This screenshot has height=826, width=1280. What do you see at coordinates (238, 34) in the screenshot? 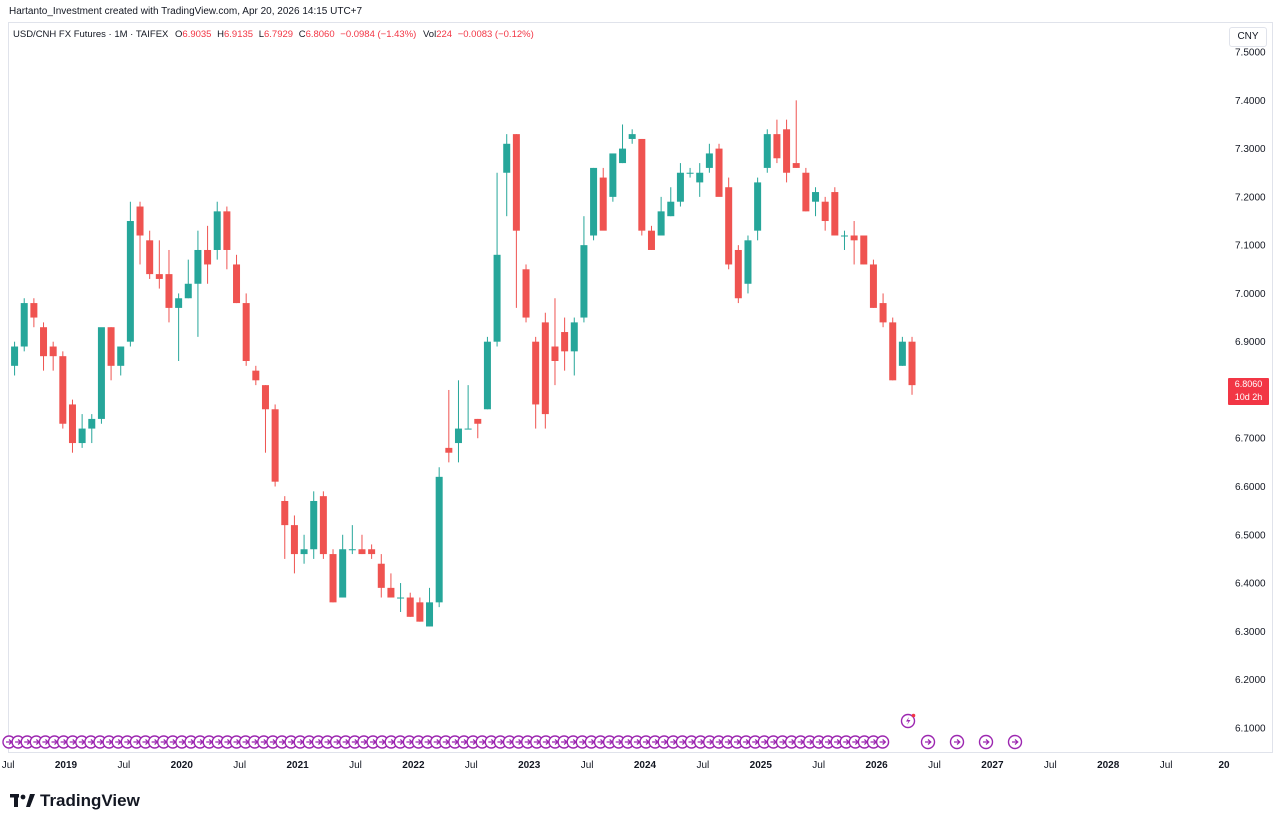
I see `high-value: 6.9135` at bounding box center [238, 34].